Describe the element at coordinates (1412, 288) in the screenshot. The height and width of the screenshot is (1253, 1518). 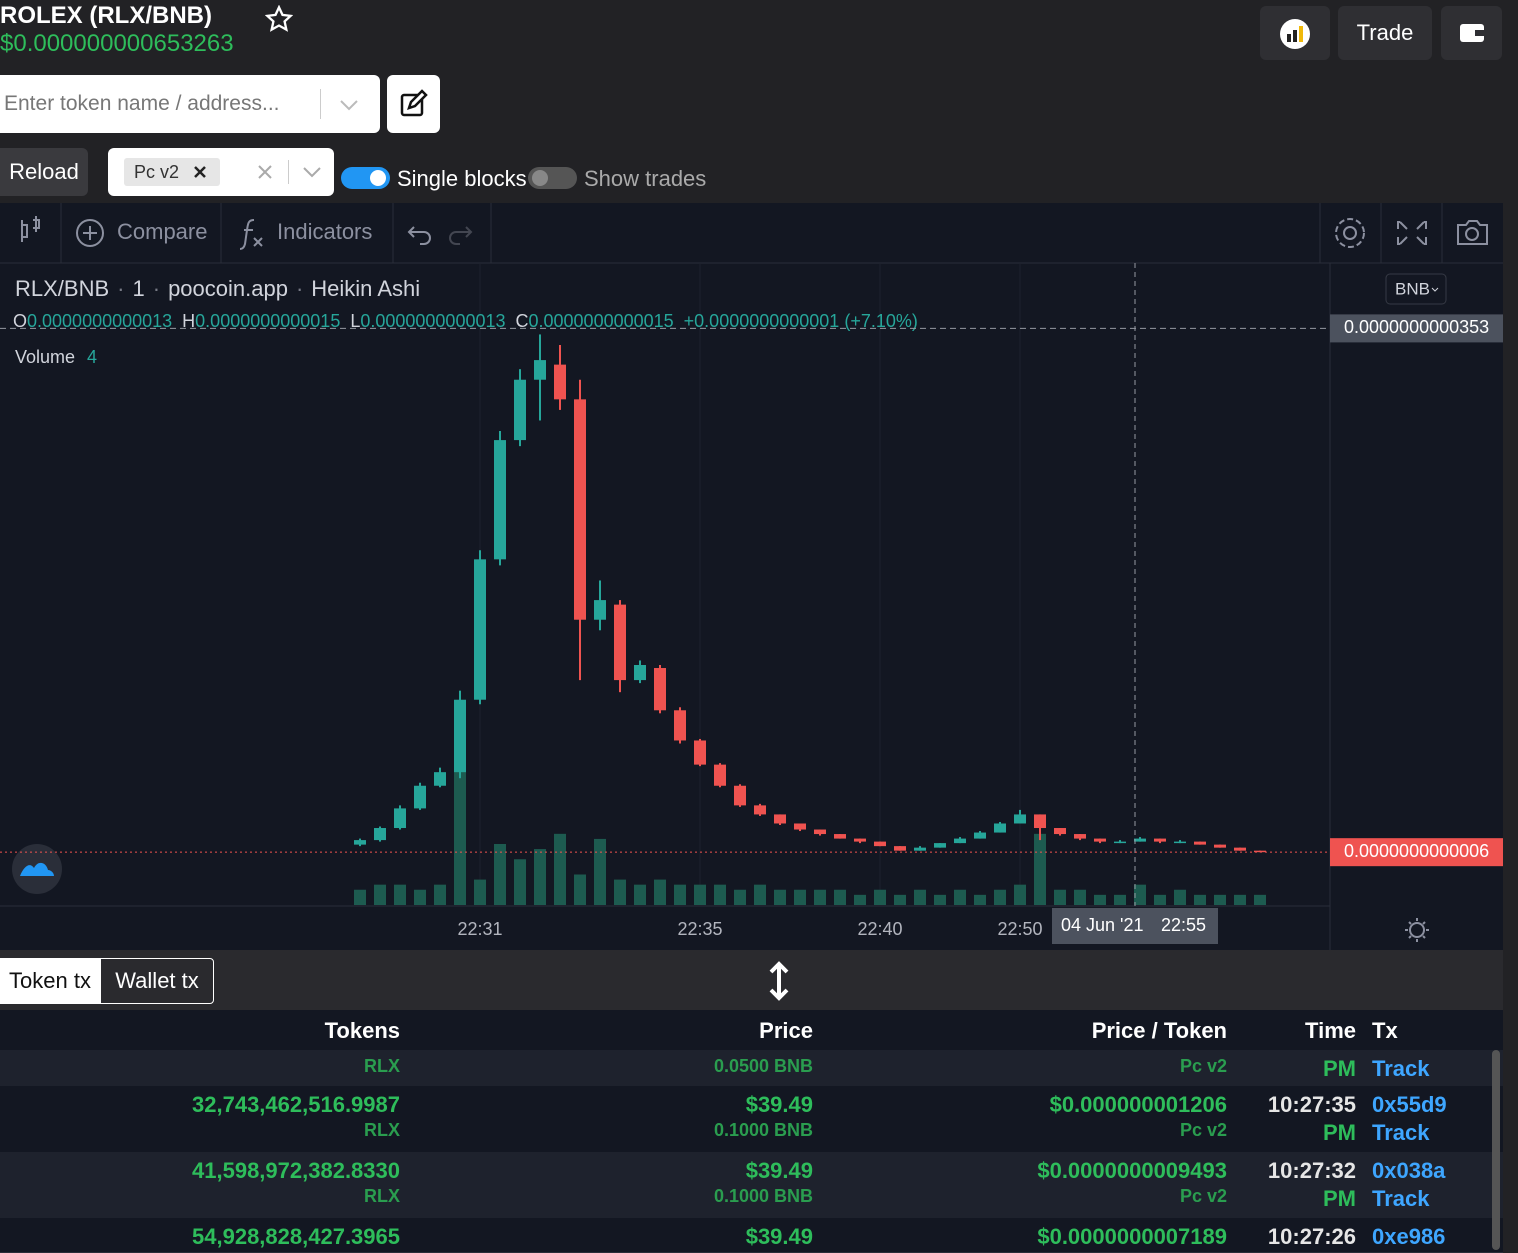
I see `currency-label: BNB` at that location.